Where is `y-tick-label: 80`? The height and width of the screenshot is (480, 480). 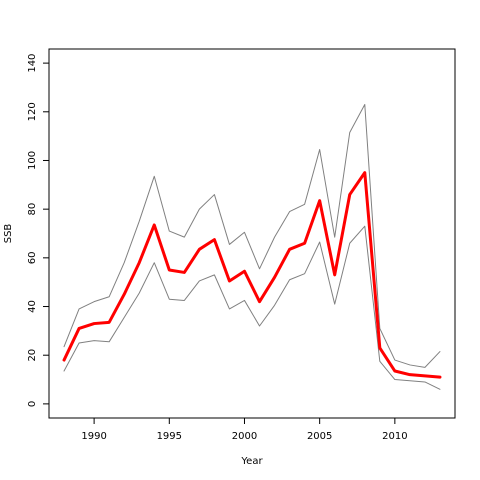
y-tick-label: 80 is located at coordinates (32, 209).